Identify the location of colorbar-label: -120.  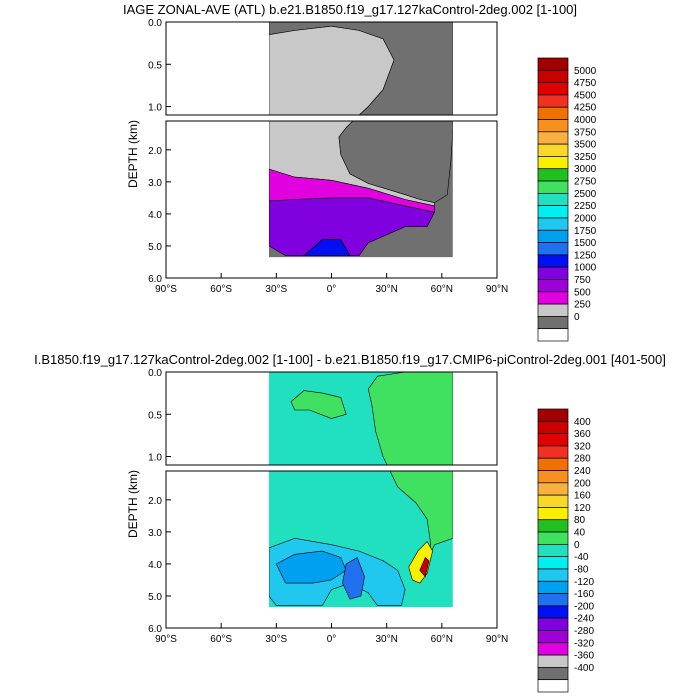
(584, 582).